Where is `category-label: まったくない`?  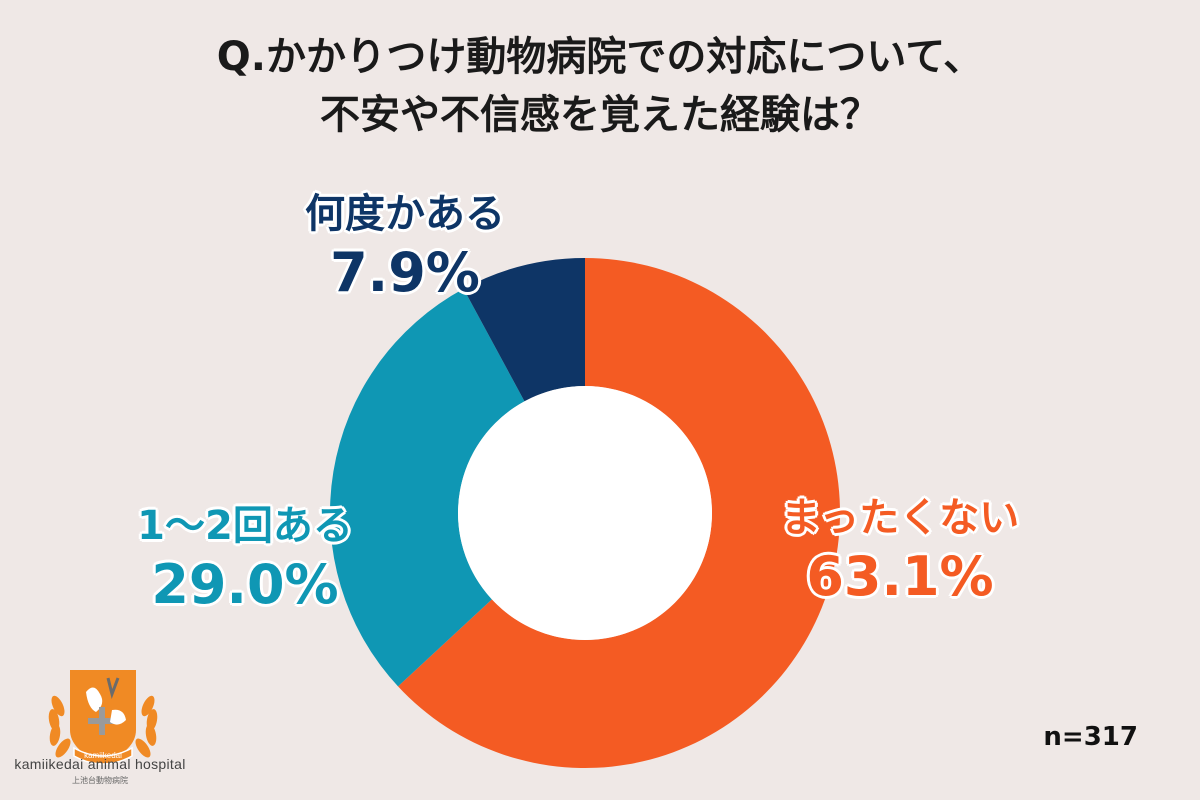
category-label: まったくない is located at coordinates (900, 518).